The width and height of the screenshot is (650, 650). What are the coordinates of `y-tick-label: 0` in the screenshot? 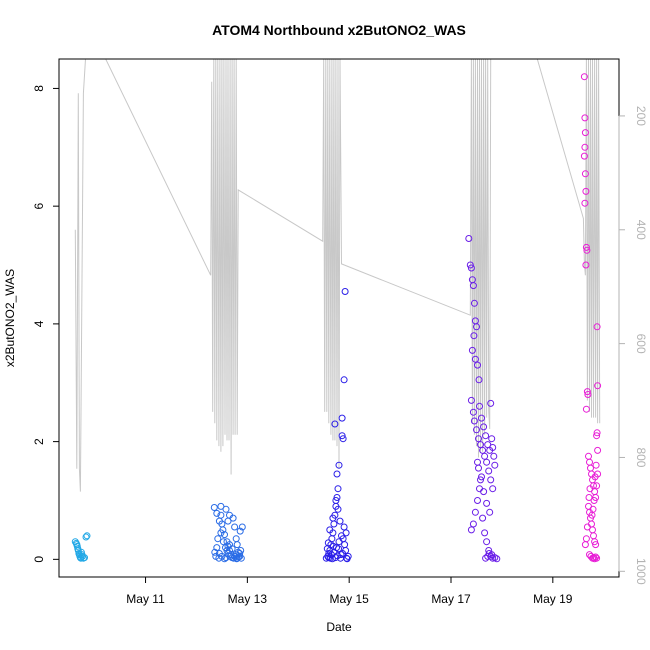 It's located at (39, 559).